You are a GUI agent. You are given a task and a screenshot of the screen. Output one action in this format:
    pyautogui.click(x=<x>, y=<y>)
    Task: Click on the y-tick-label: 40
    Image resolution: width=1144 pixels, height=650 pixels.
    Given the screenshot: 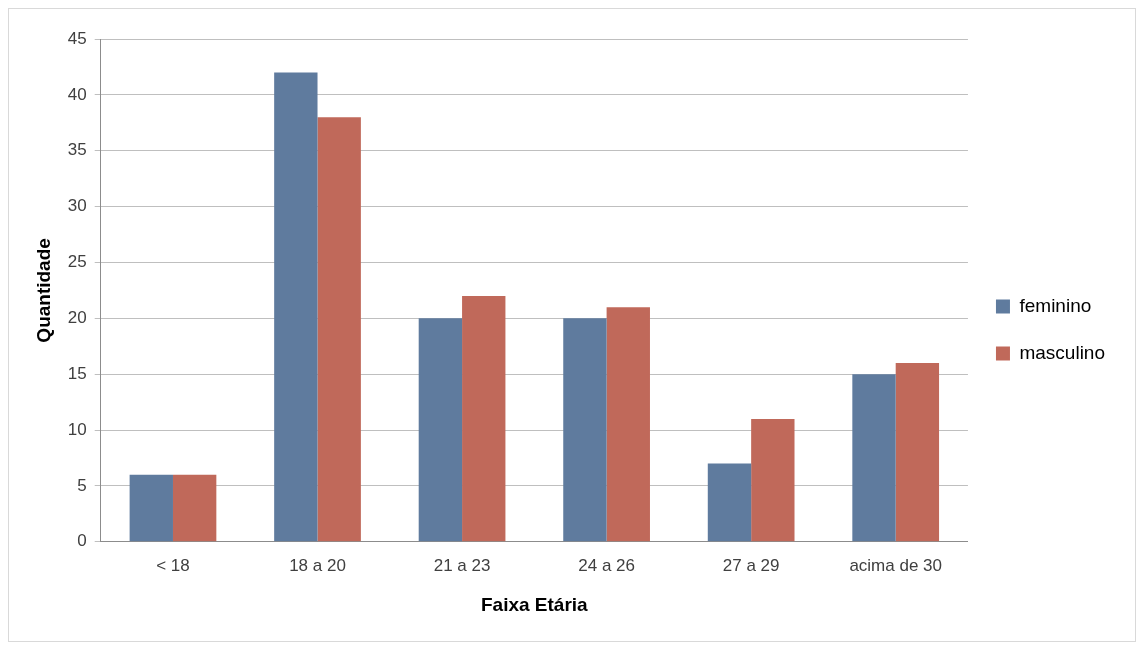 What is the action you would take?
    pyautogui.click(x=77, y=94)
    